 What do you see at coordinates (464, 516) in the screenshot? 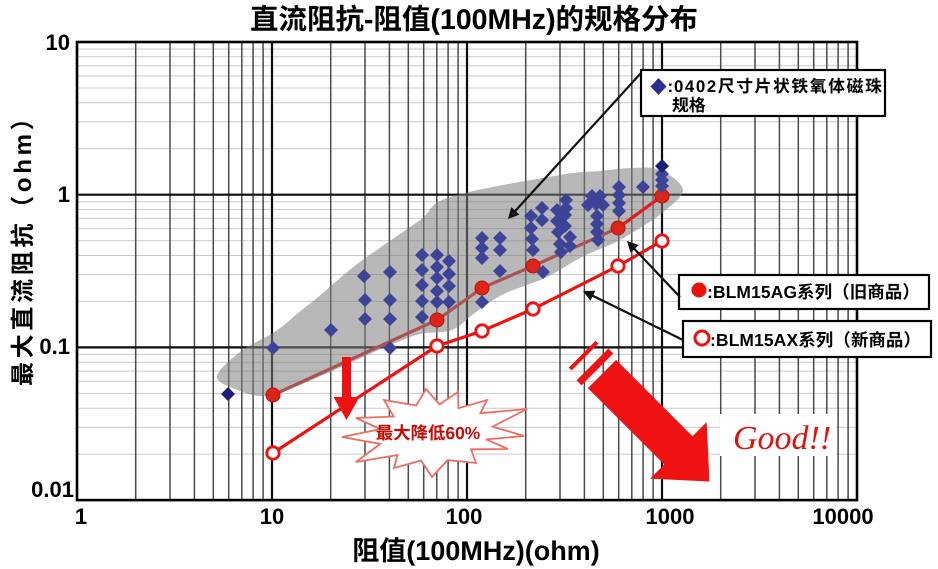
I see `svg-text: 100` at bounding box center [464, 516].